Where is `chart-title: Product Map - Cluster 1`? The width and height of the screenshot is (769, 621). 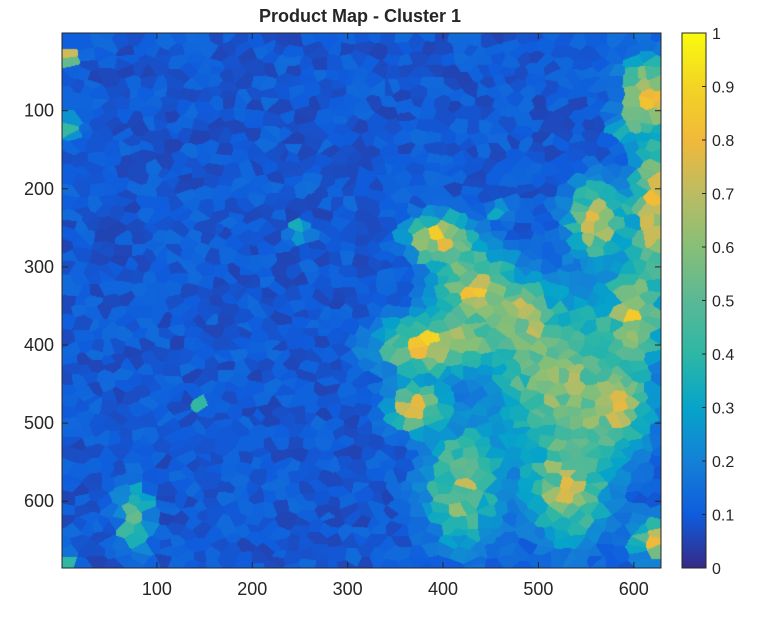
chart-title: Product Map - Cluster 1 is located at coordinates (360, 16).